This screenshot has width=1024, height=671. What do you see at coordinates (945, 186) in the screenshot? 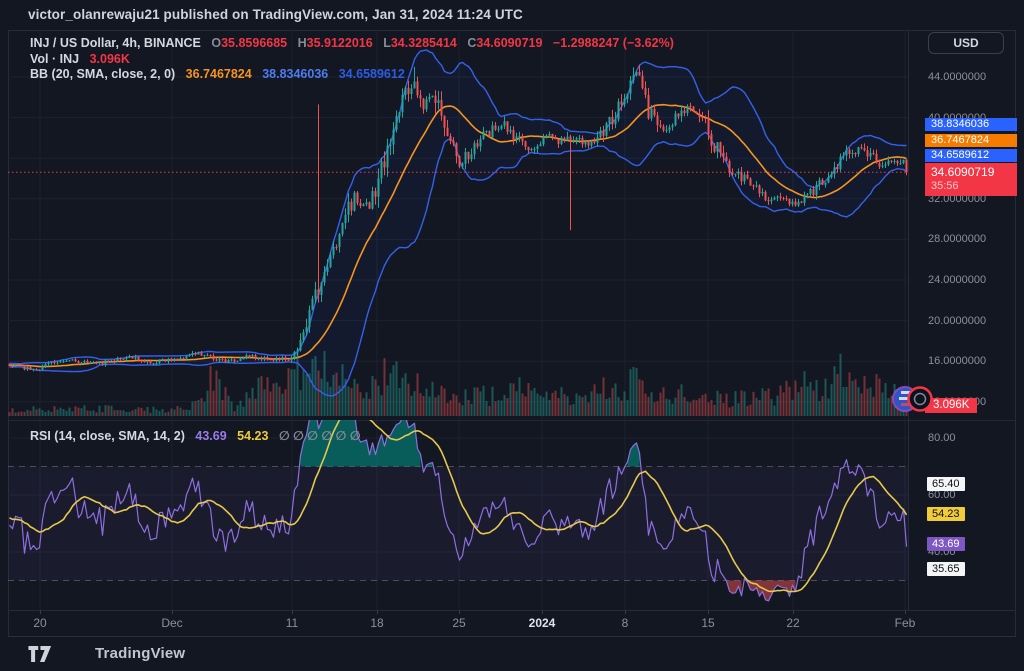
I see `bar-countdown: 35:56` at bounding box center [945, 186].